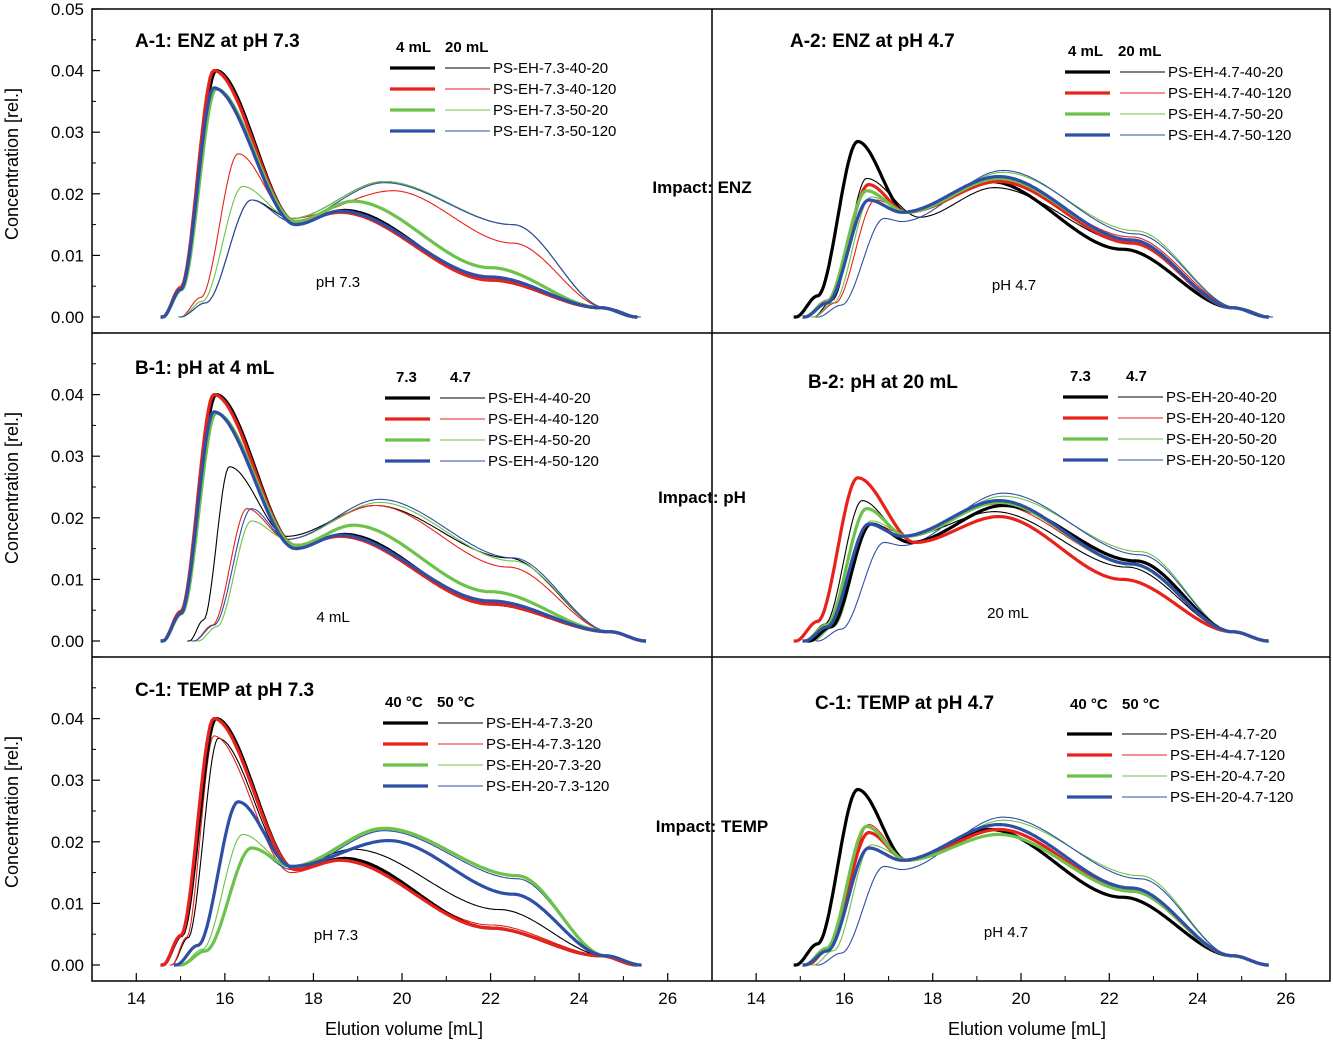 Image resolution: width=1333 pixels, height=1044 pixels. I want to click on legend-label: PS-EH-20-50-20, so click(1221, 439).